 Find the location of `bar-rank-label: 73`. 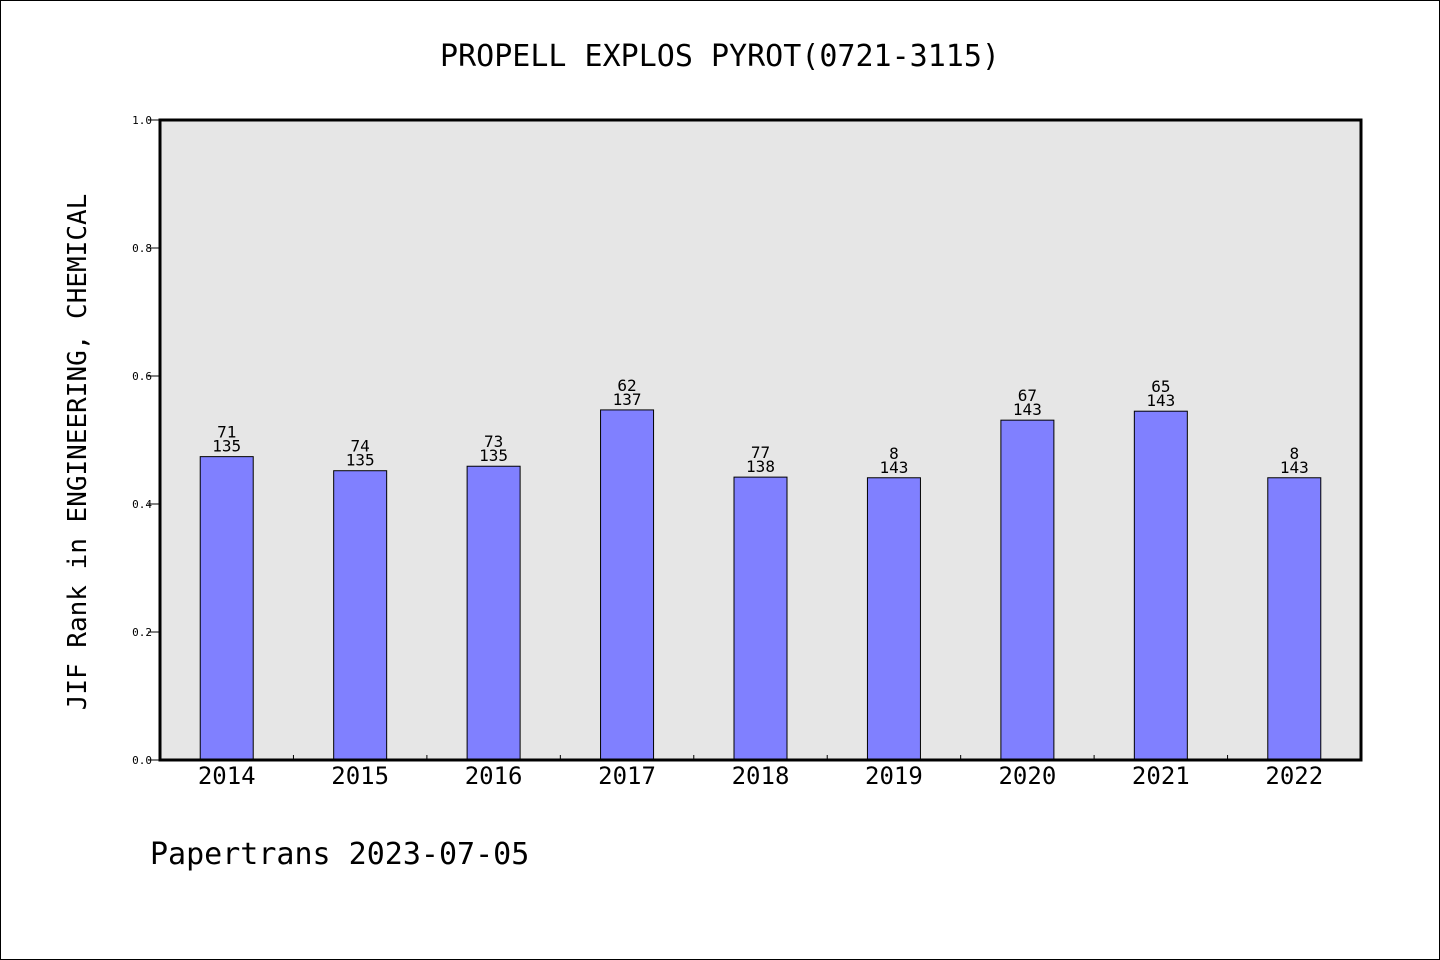

bar-rank-label: 73 is located at coordinates (493, 441).